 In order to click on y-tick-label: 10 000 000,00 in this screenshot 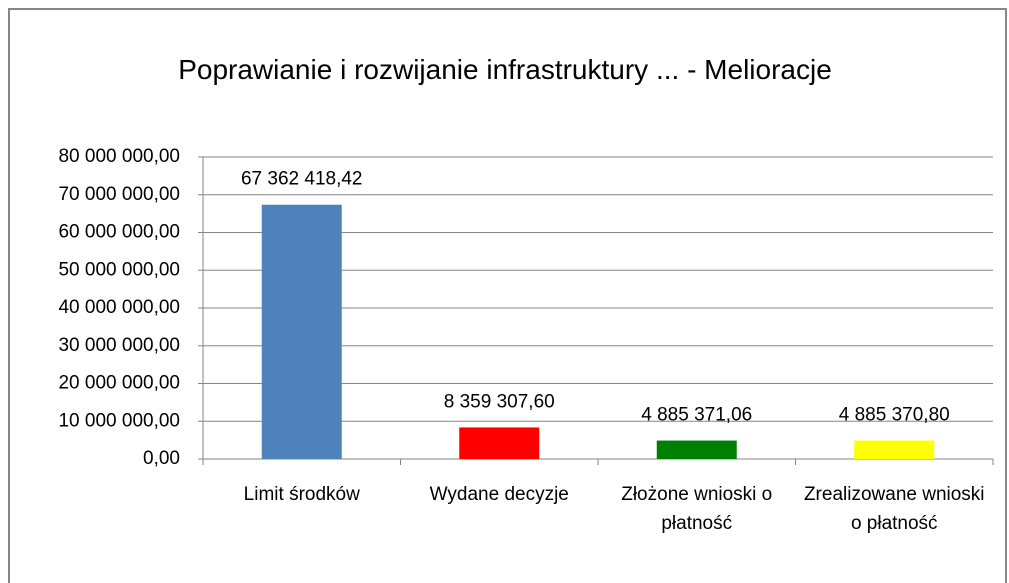, I will do `click(119, 420)`.